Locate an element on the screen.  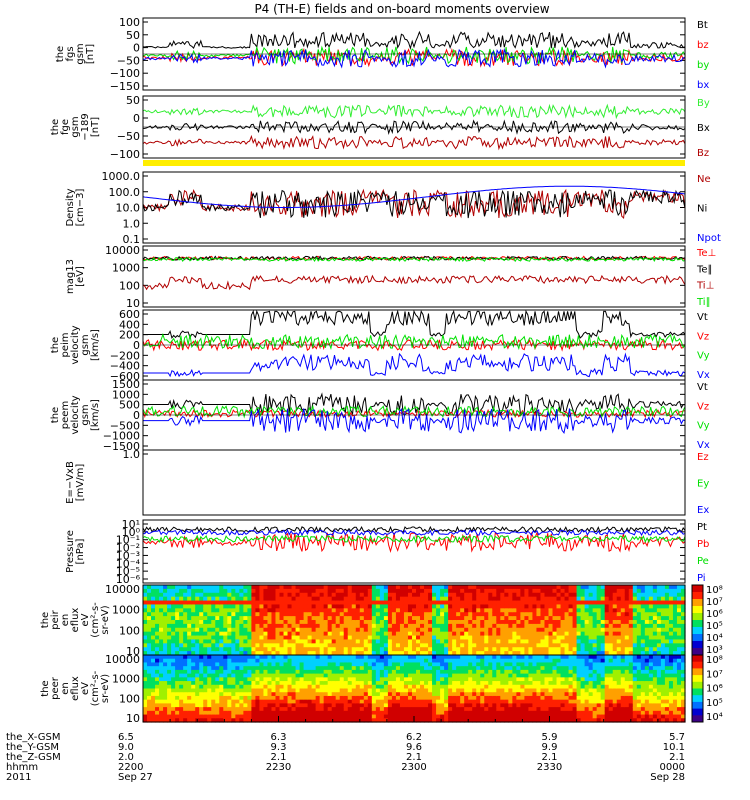
temp-legend-Te⊥: Te⊥ is located at coordinates (706, 253).